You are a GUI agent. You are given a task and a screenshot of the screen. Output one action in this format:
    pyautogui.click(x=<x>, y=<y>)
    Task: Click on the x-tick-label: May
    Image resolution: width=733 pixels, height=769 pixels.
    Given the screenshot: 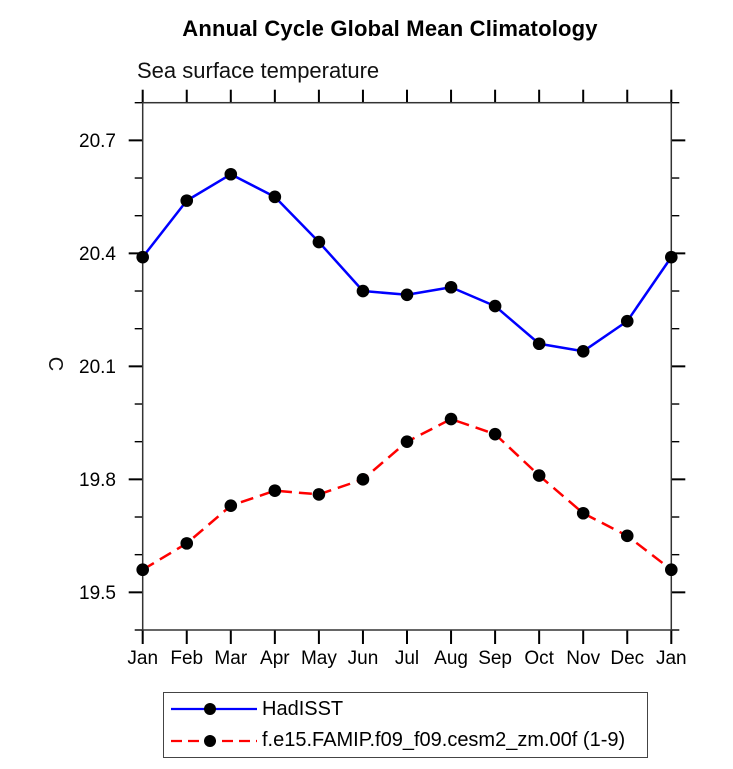 What is the action you would take?
    pyautogui.click(x=319, y=658)
    